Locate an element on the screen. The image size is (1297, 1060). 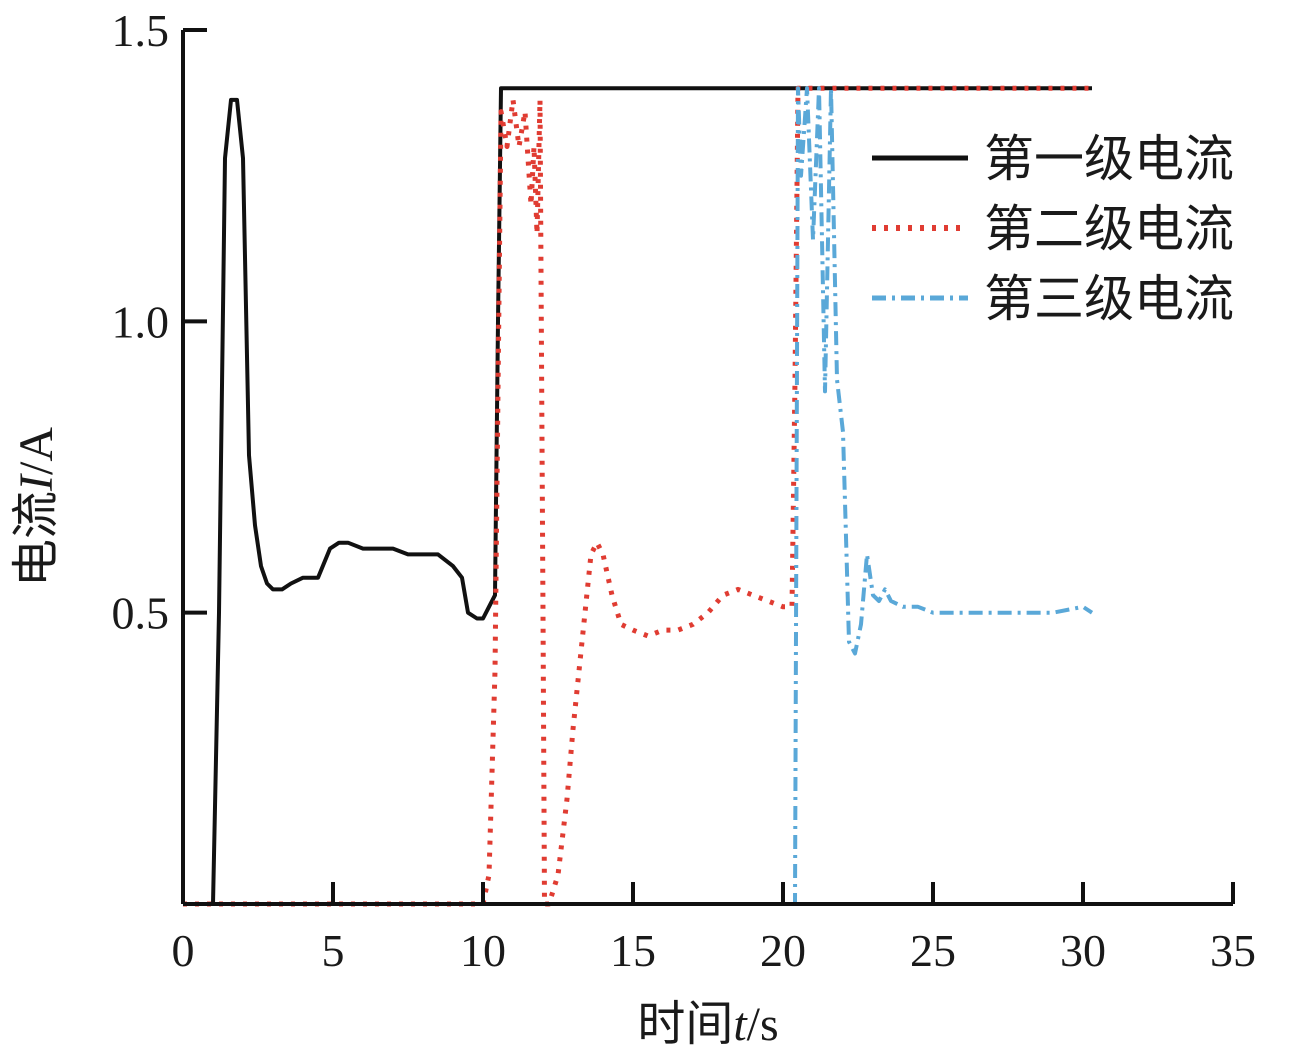
y-tick-label: 1.5 is located at coordinates (141, 30).